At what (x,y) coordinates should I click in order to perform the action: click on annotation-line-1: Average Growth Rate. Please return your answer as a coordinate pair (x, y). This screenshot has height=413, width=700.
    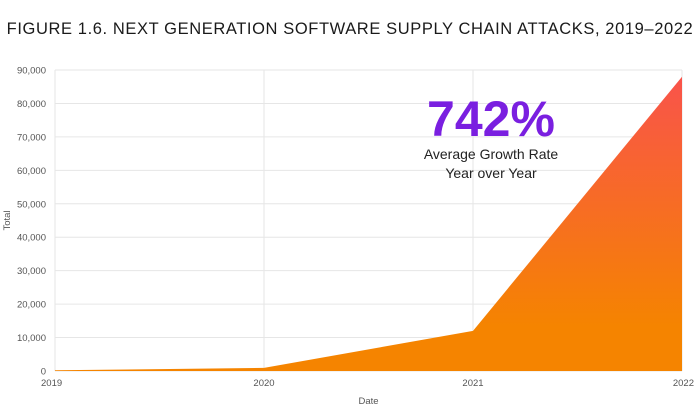
    Looking at the image, I should click on (491, 154).